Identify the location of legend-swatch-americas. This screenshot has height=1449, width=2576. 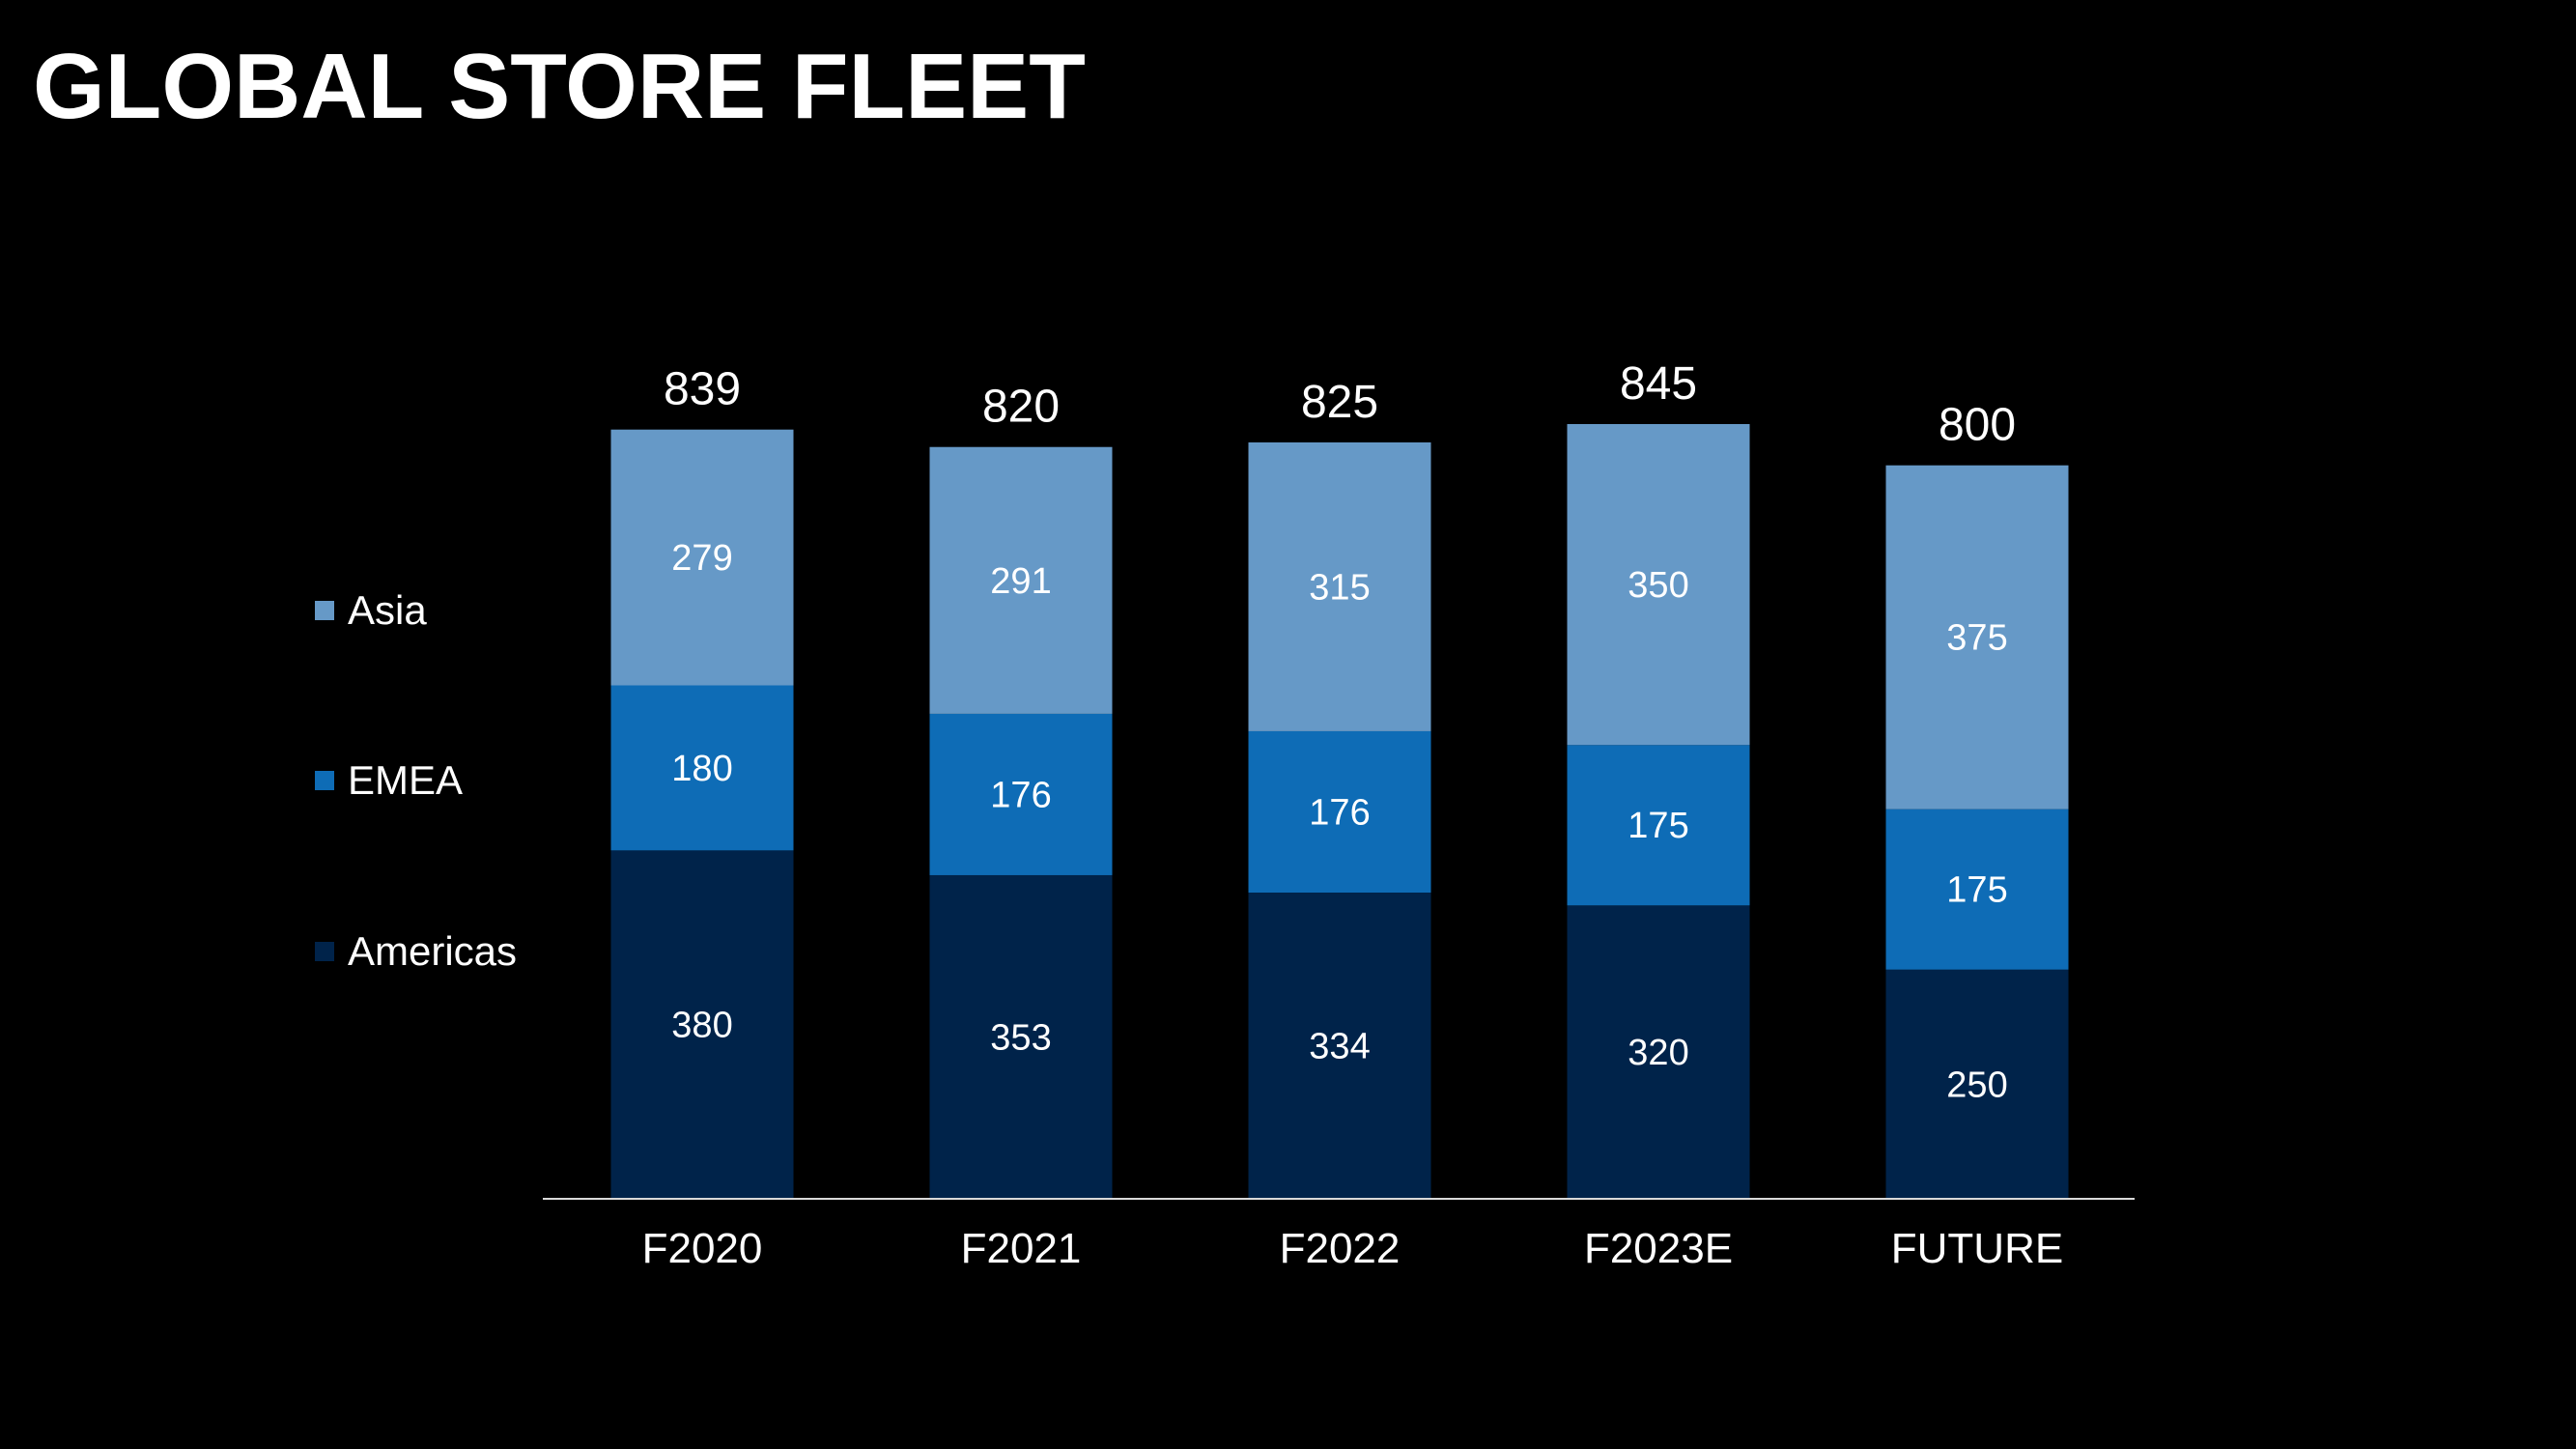
(324, 951).